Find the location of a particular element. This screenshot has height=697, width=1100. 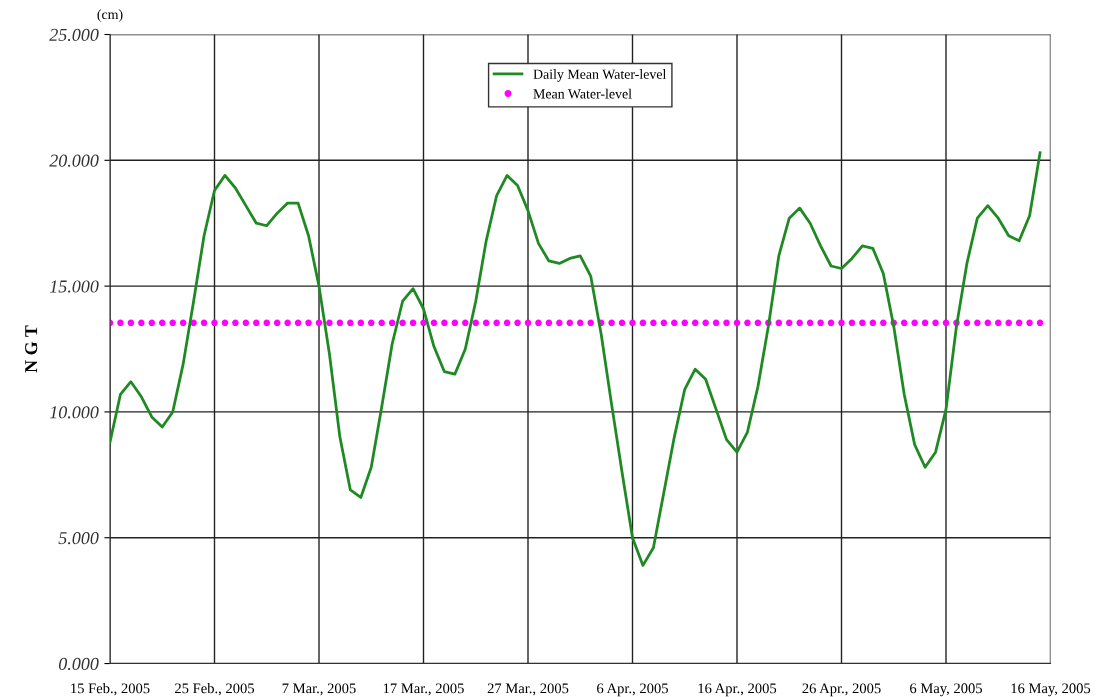

y-tick-label: 15.000 is located at coordinates (74, 286).